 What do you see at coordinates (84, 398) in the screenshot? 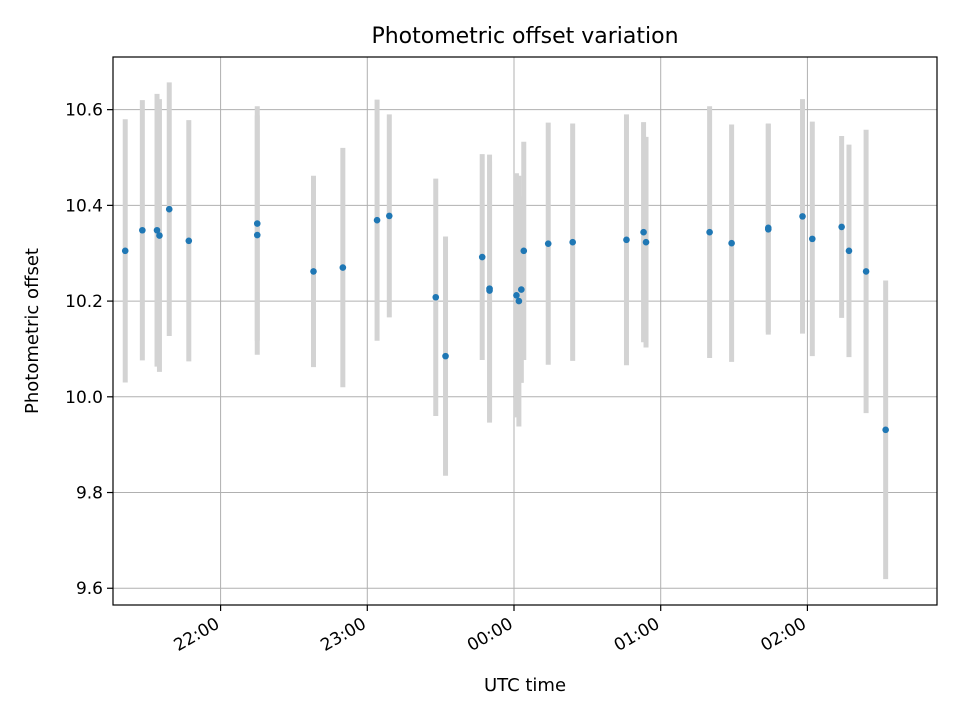
I see `y-tick-label: 10.0` at bounding box center [84, 398].